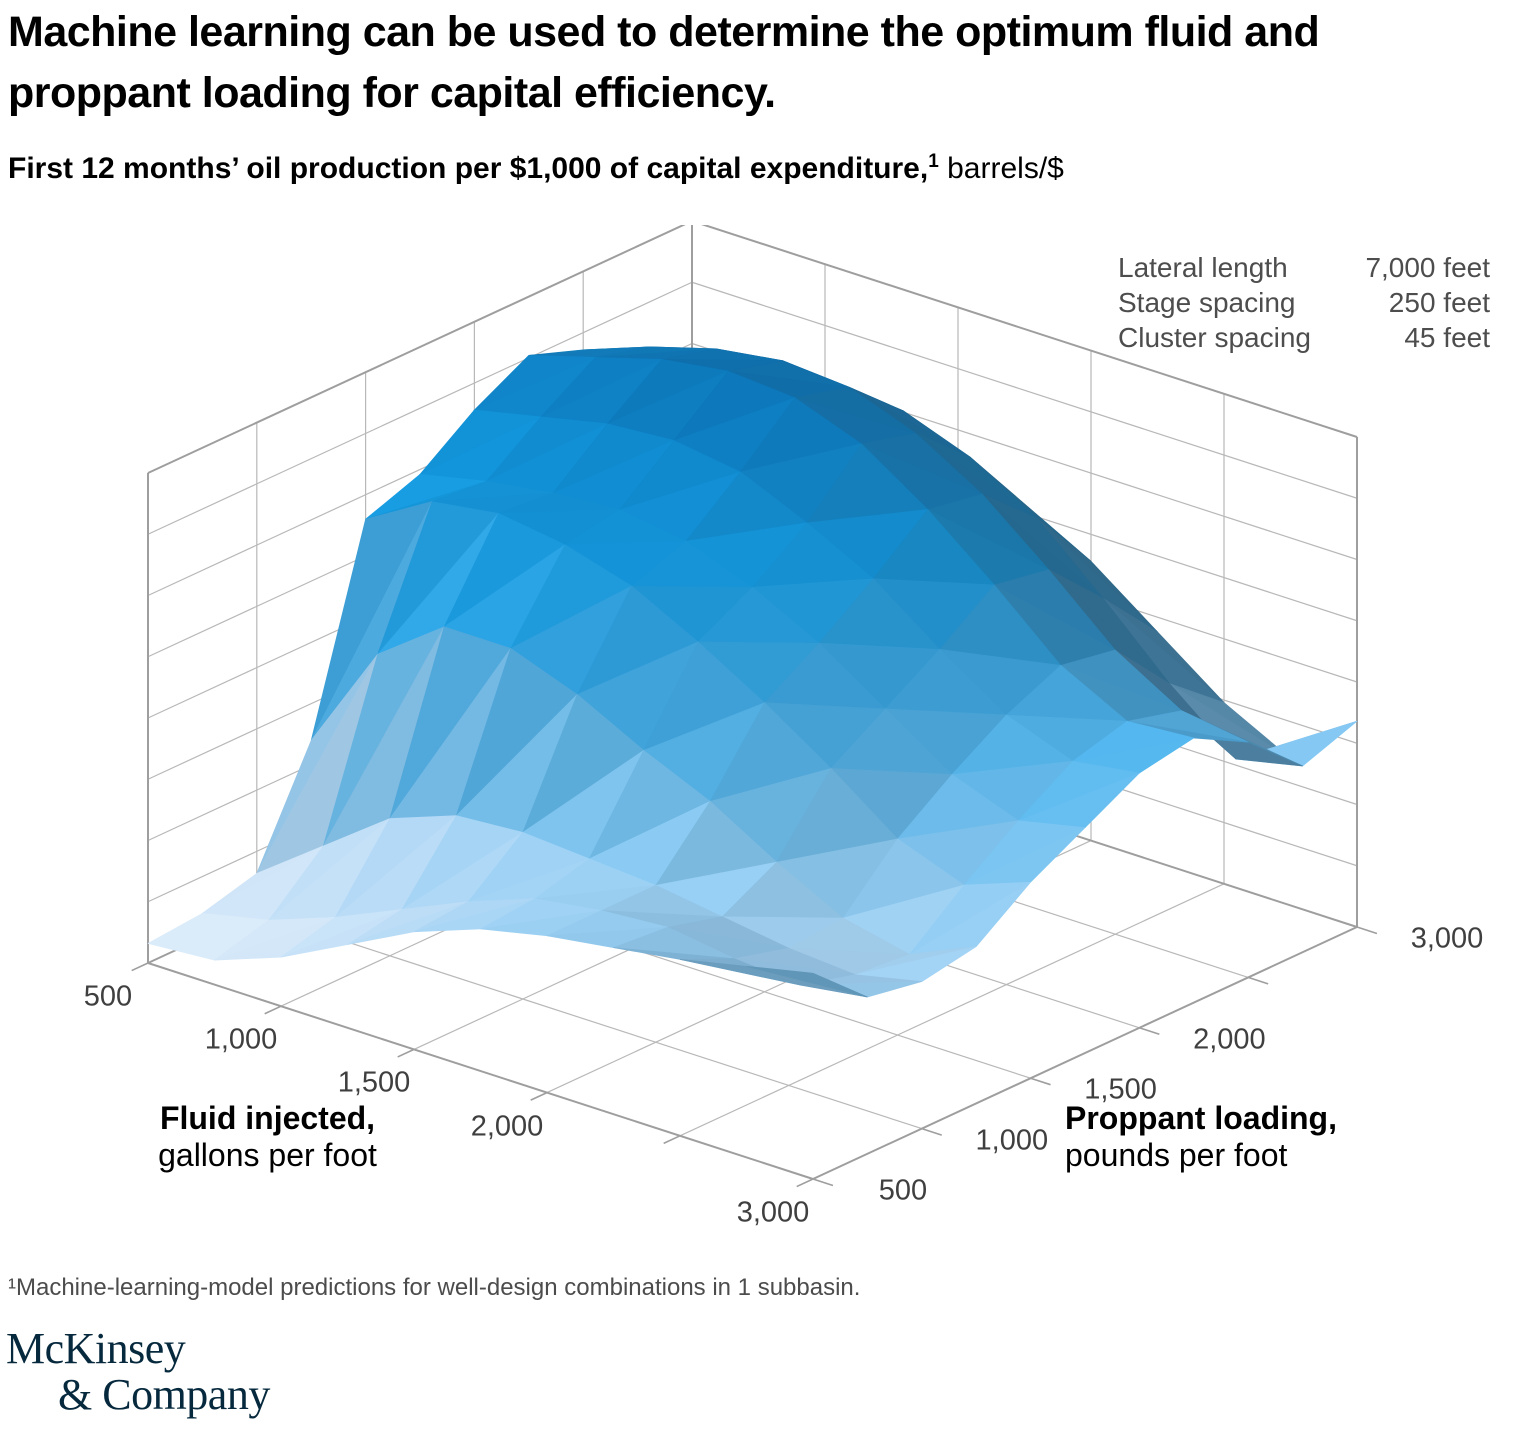  What do you see at coordinates (1439, 302) in the screenshot?
I see `legend-value: 250 feet` at bounding box center [1439, 302].